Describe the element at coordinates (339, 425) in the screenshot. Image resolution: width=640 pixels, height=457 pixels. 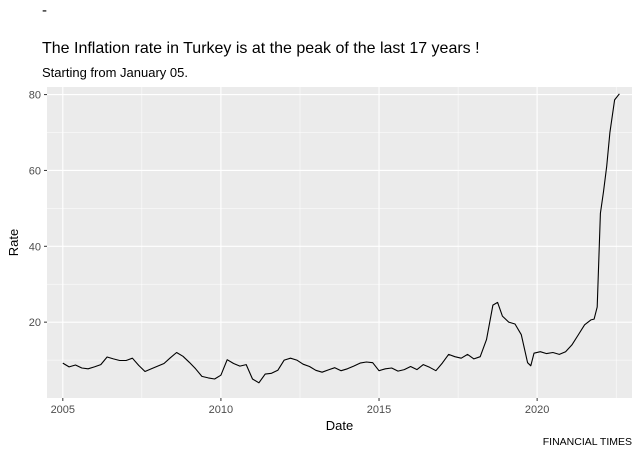
I see `x-axis-label: Date` at that location.